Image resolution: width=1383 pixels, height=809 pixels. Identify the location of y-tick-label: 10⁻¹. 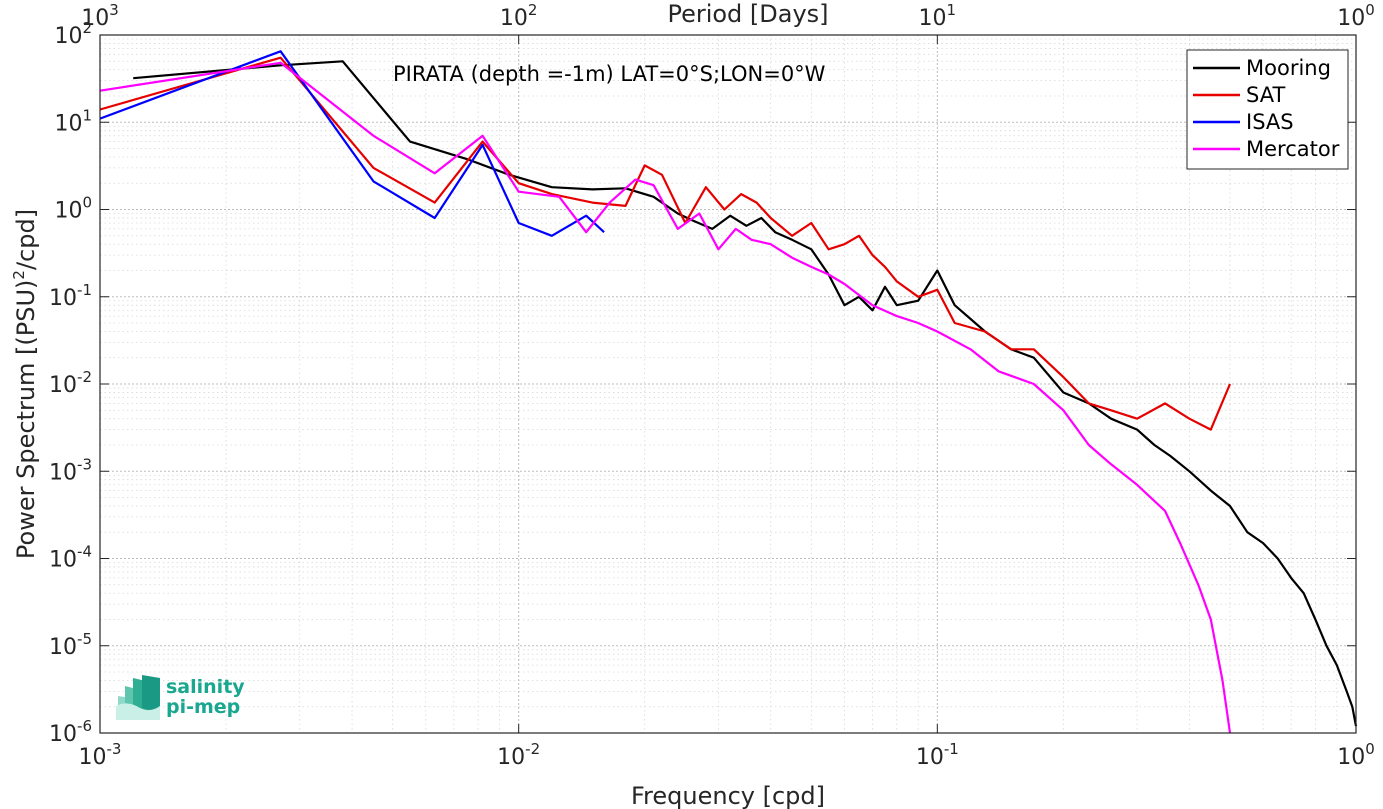
(70, 296).